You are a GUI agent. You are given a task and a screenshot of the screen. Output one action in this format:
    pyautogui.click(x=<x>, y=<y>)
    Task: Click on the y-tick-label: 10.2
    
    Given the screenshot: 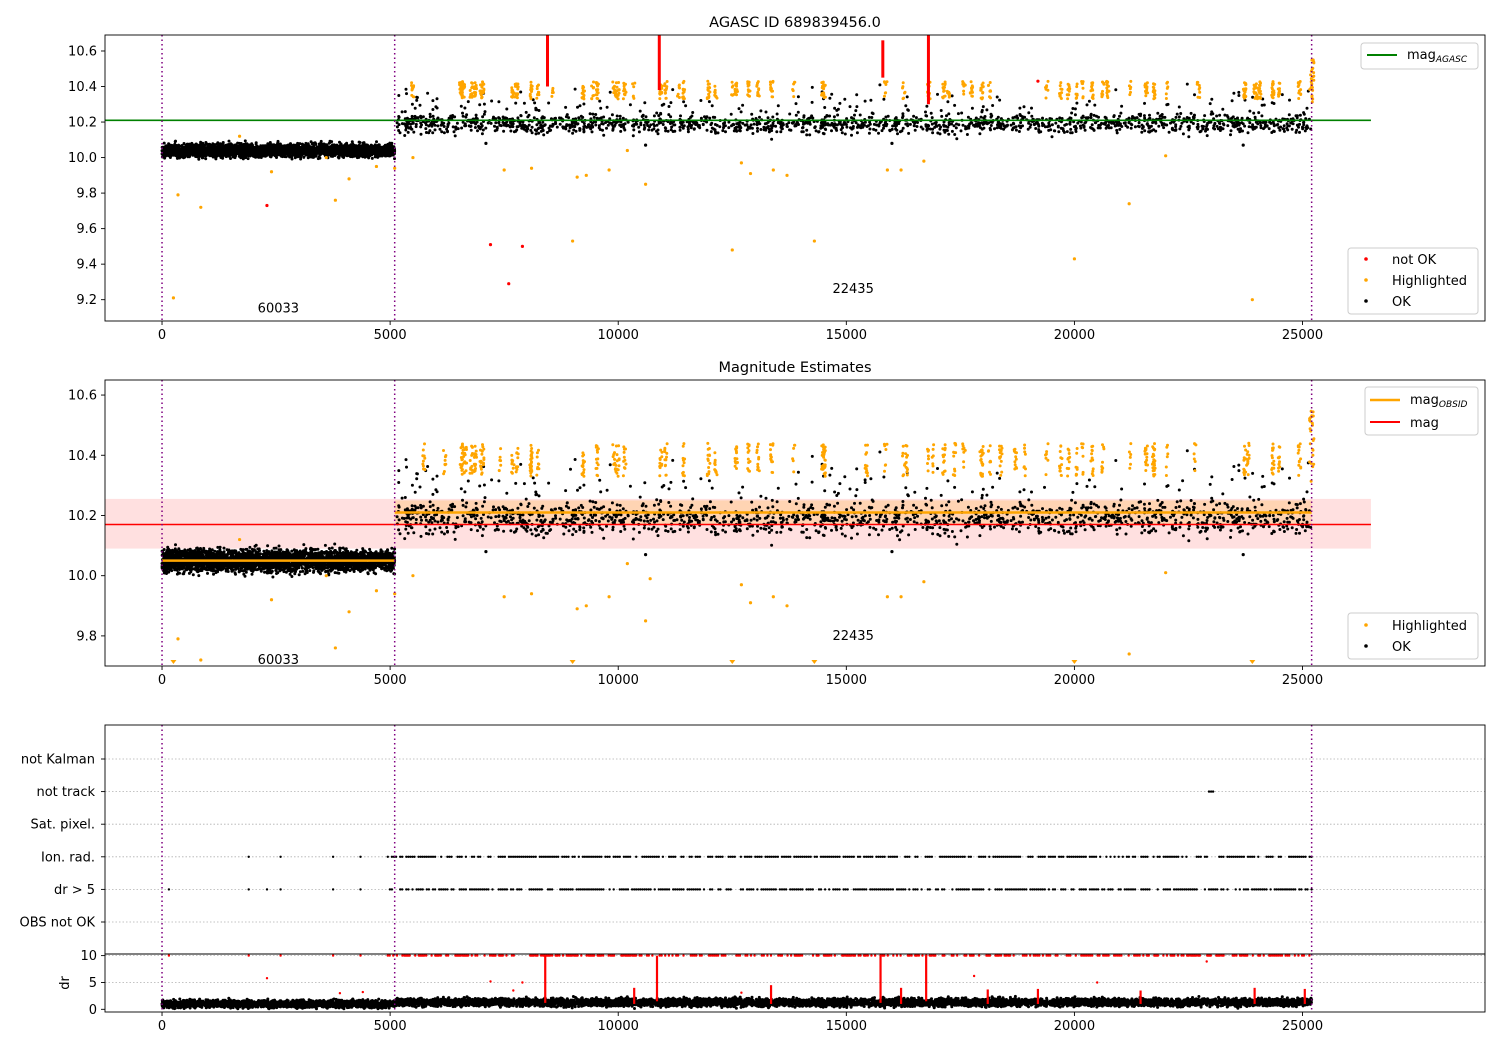 What is the action you would take?
    pyautogui.click(x=82, y=516)
    